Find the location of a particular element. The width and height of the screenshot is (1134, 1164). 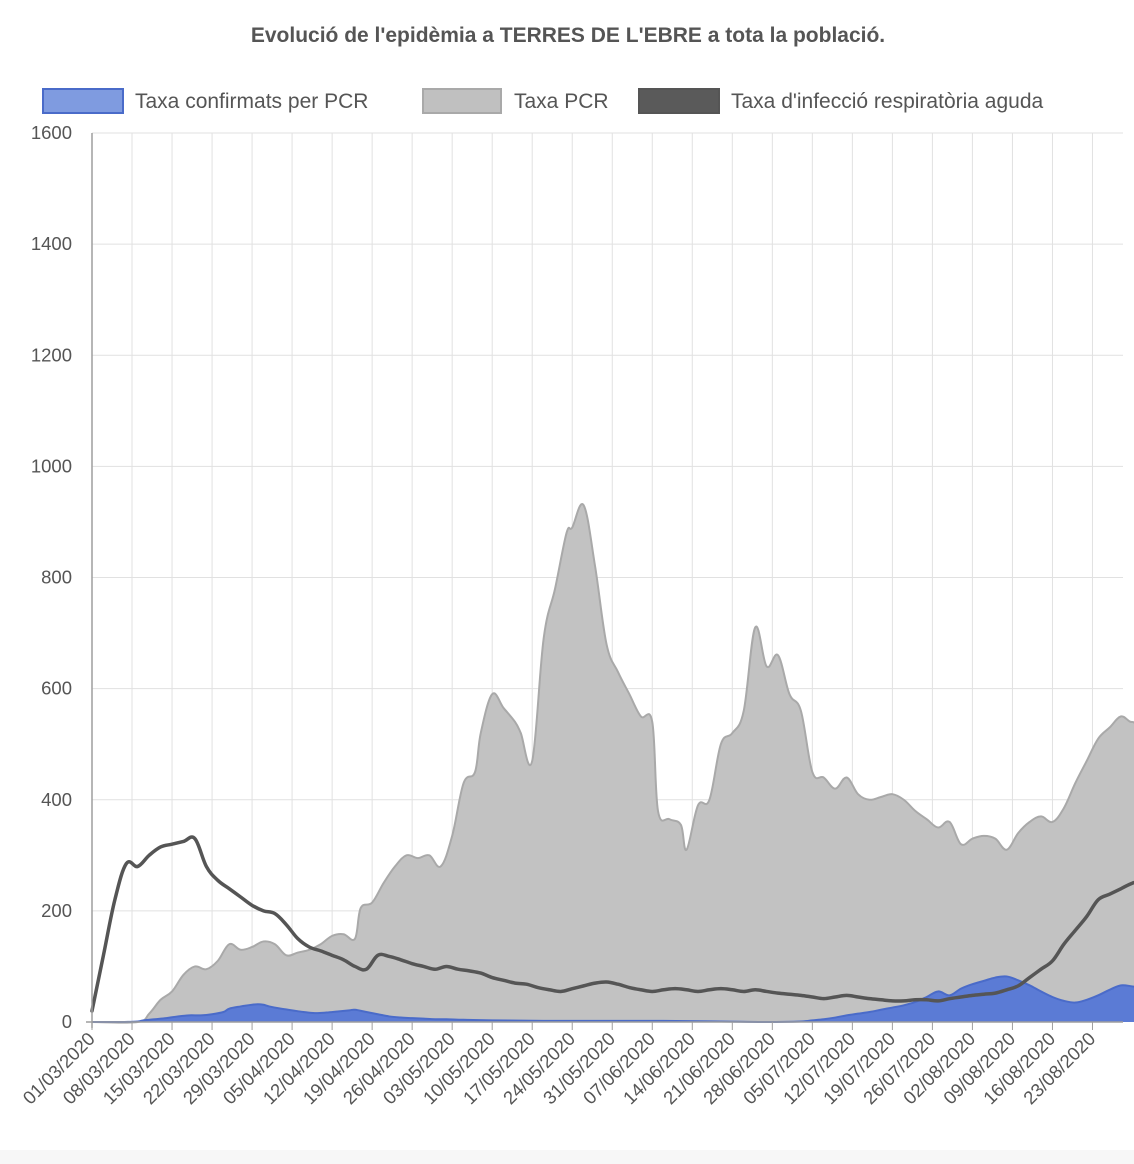

legend-item-confirmats: Taxa confirmats per PCR is located at coordinates (205, 101).